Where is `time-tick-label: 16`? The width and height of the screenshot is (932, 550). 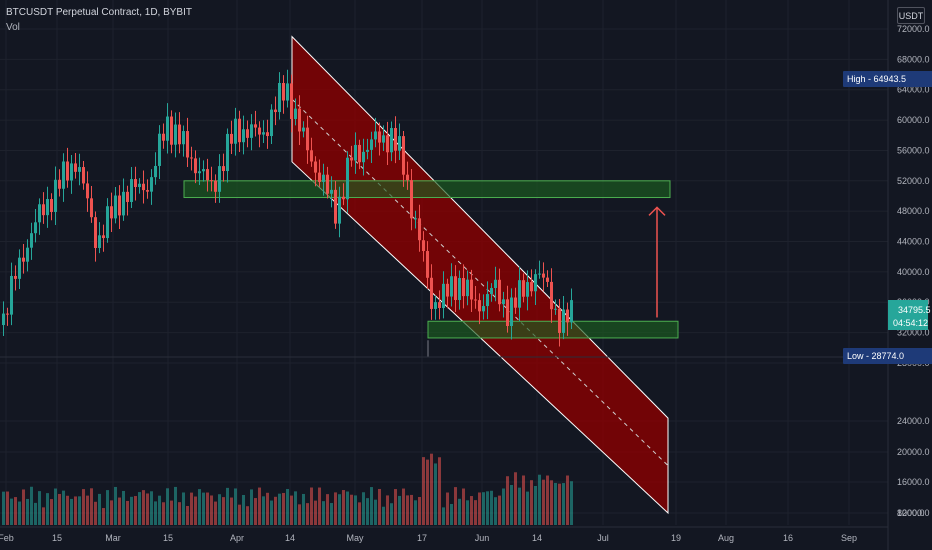 time-tick-label: 16 is located at coordinates (788, 538).